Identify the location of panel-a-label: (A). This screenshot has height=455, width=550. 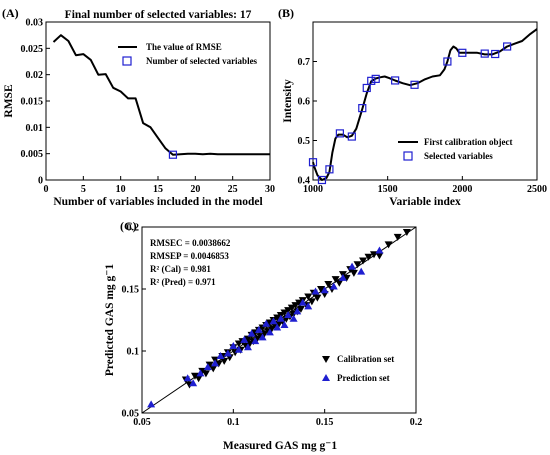
(10, 13).